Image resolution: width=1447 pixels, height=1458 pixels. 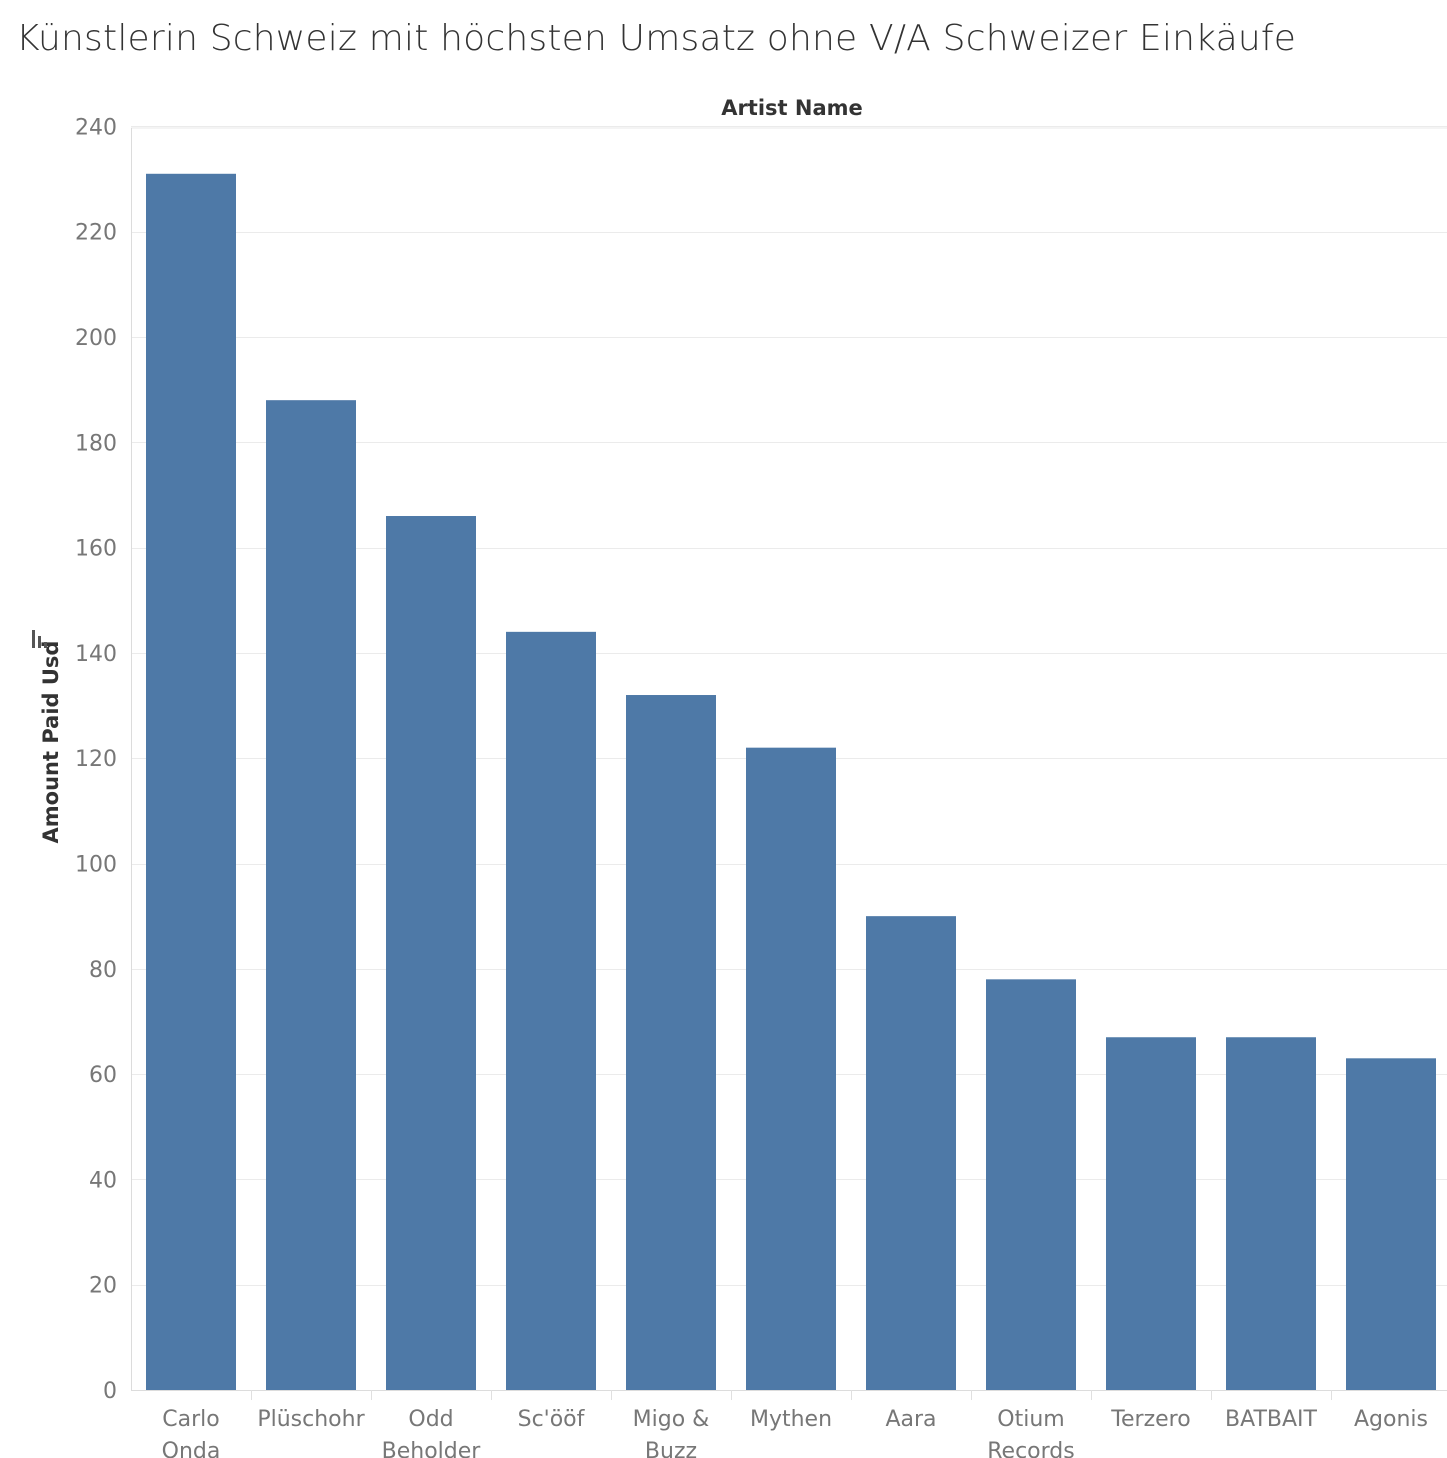 I want to click on y-tick-label: 0, so click(x=110, y=1391).